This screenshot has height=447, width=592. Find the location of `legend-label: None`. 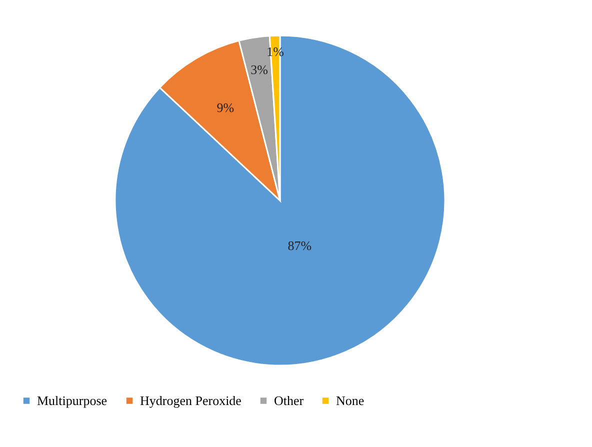

legend-label: None is located at coordinates (350, 400).